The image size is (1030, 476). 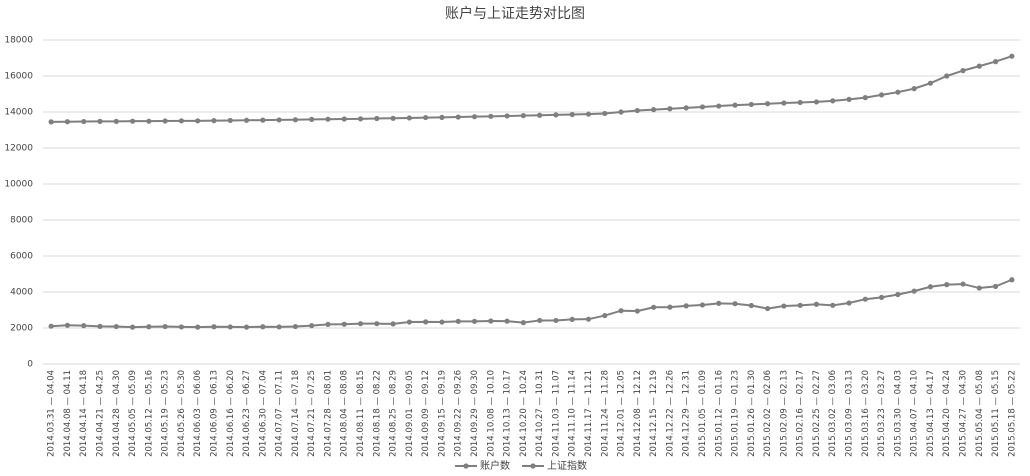 I want to click on x-tick-label: 2014.12.22 — 12.26, so click(x=670, y=413).